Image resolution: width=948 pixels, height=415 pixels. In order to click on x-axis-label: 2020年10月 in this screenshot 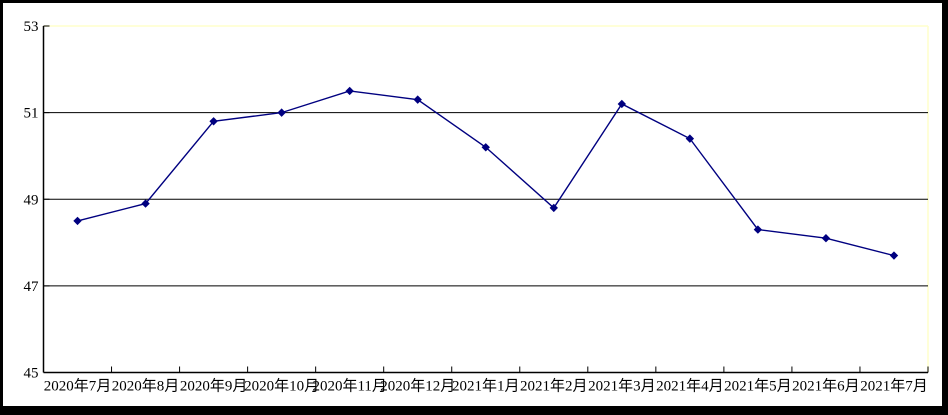, I will do `click(281, 386)`.